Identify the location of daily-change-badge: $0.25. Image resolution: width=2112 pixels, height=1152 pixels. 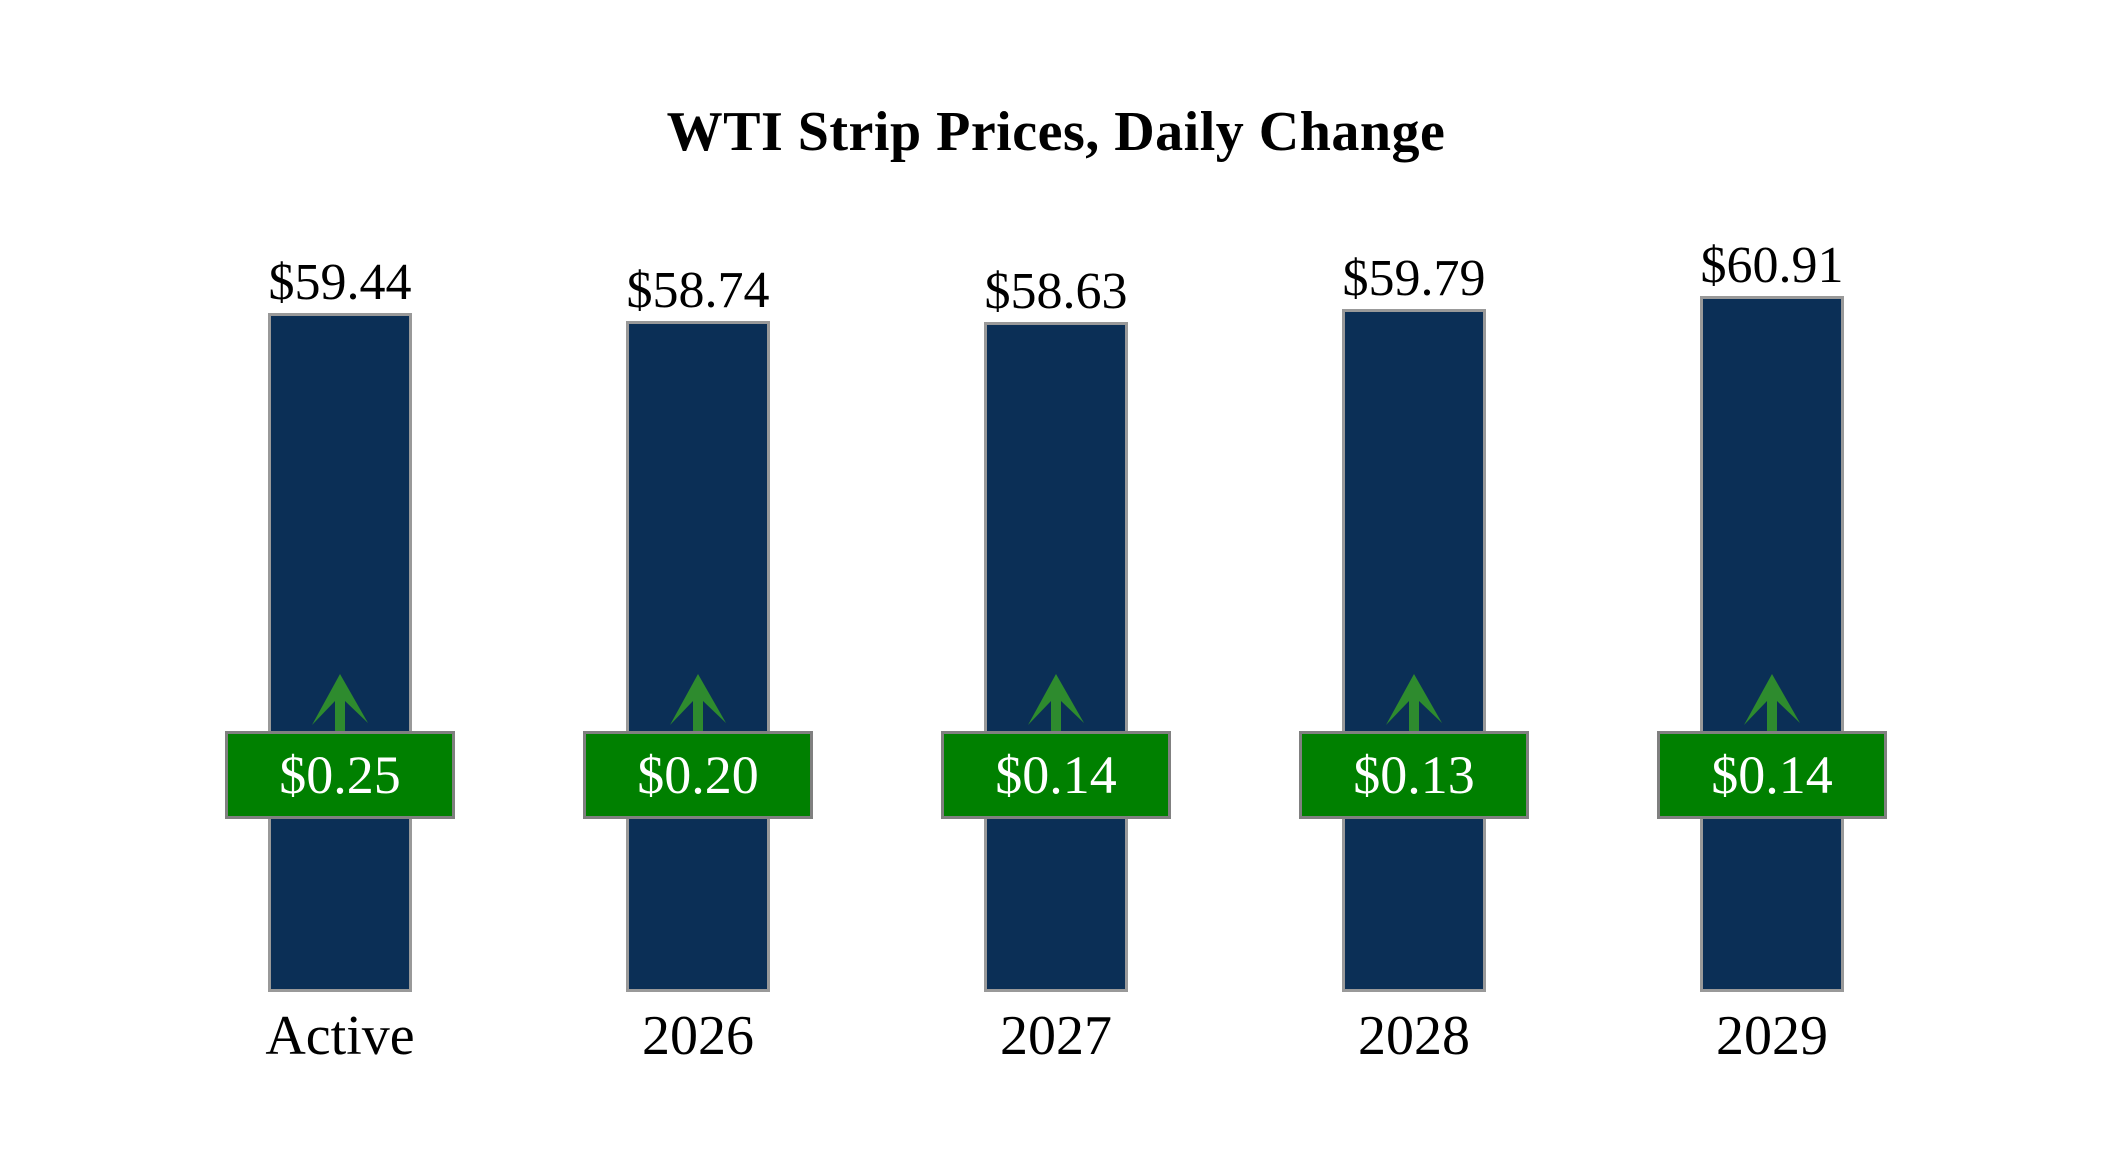
(340, 775).